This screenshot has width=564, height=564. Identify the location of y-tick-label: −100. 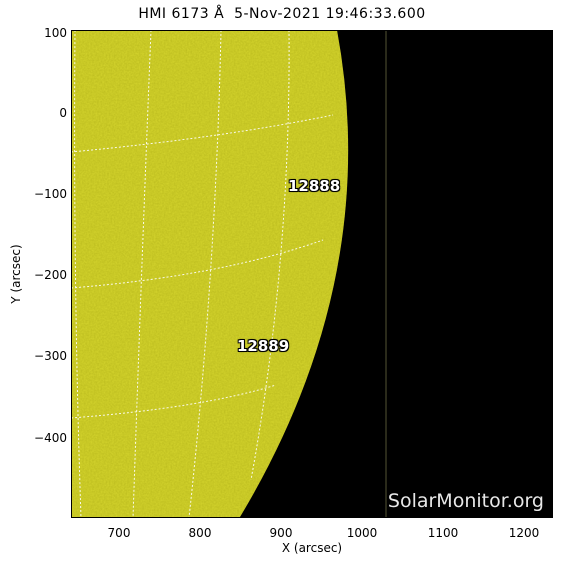
(50, 194).